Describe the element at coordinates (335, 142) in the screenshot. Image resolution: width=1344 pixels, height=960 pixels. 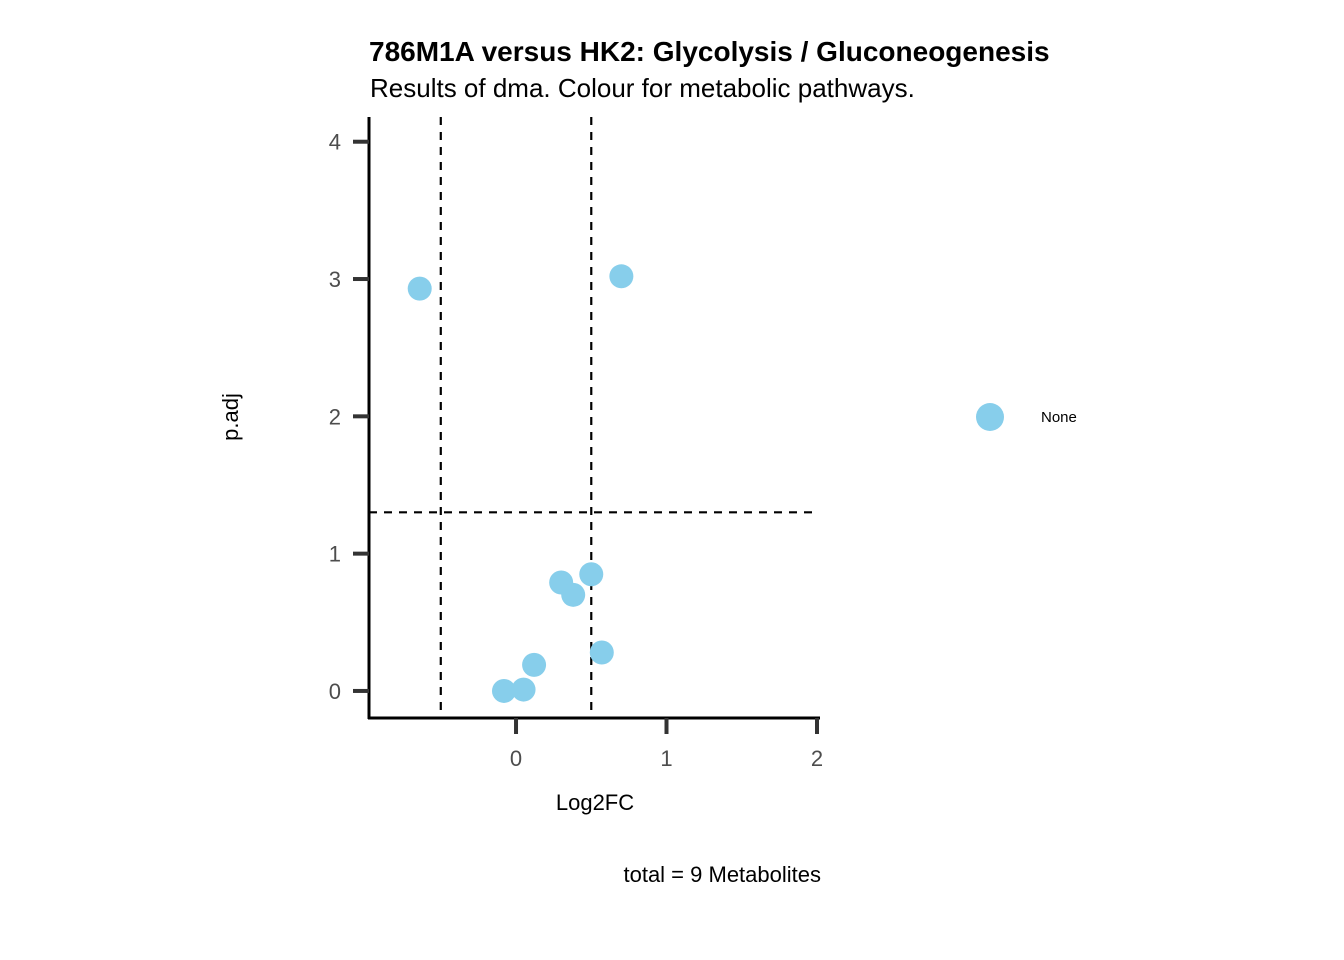
I see `y-tick-label: 4` at that location.